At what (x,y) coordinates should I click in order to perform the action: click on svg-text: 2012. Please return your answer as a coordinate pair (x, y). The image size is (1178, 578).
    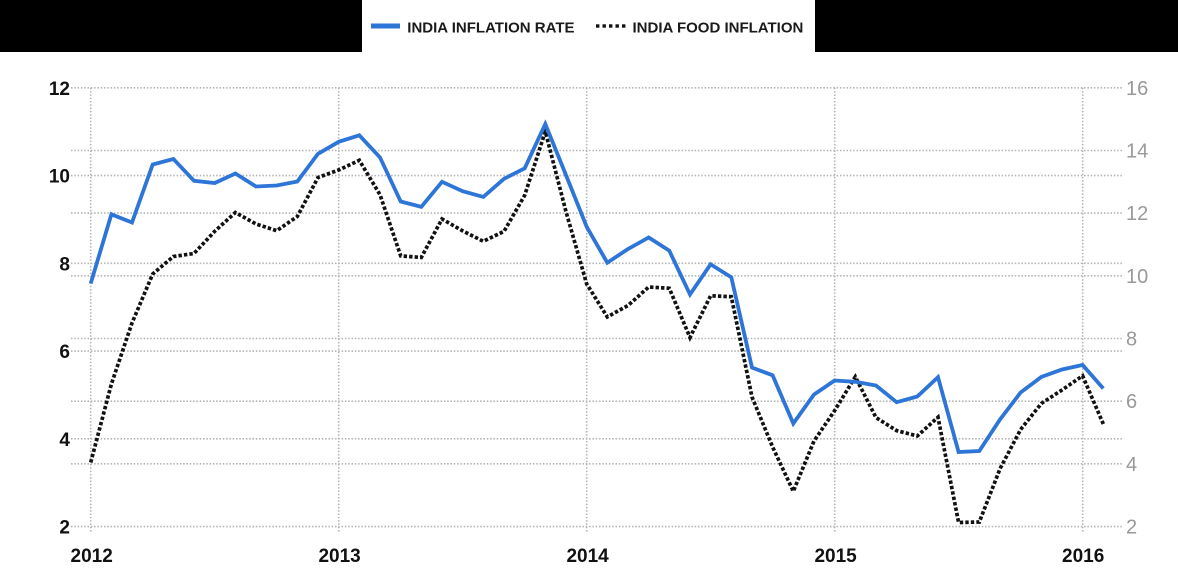
    Looking at the image, I should click on (92, 556).